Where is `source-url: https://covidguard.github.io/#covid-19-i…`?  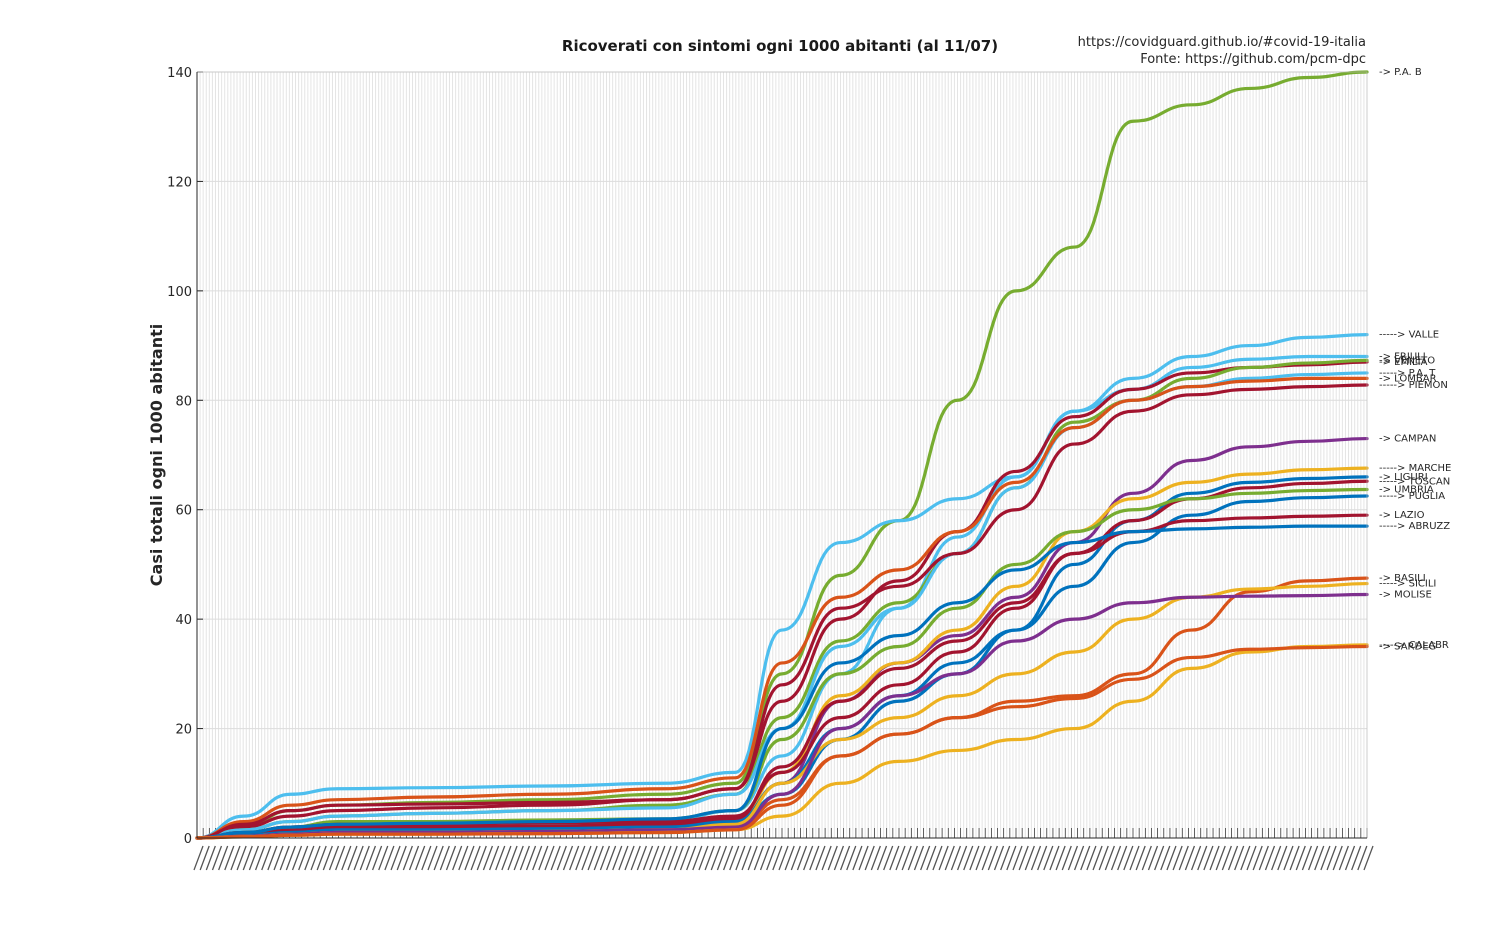
source-url: https://covidguard.github.io/#covid-19-i… is located at coordinates (1222, 42).